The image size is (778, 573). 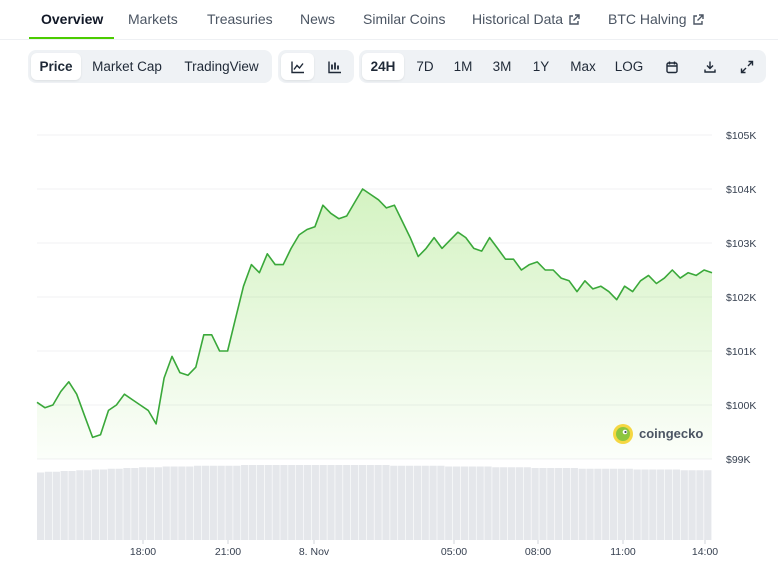 What do you see at coordinates (623, 434) in the screenshot?
I see `coingecko-logo-icon` at bounding box center [623, 434].